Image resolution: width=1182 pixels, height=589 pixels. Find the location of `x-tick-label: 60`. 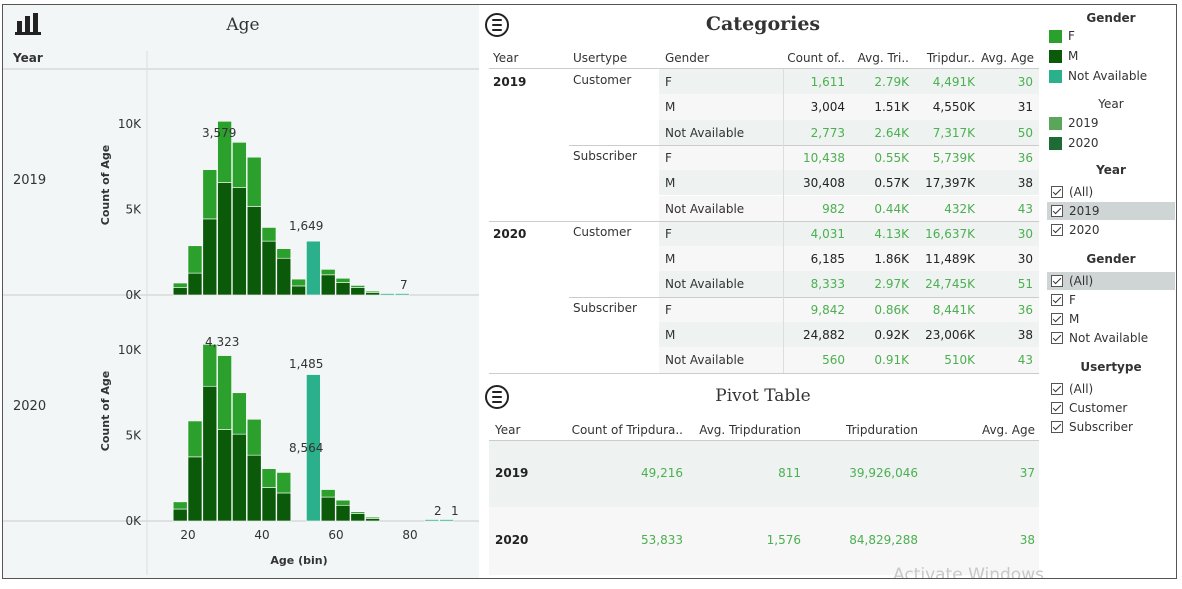

x-tick-label: 60 is located at coordinates (335, 535).